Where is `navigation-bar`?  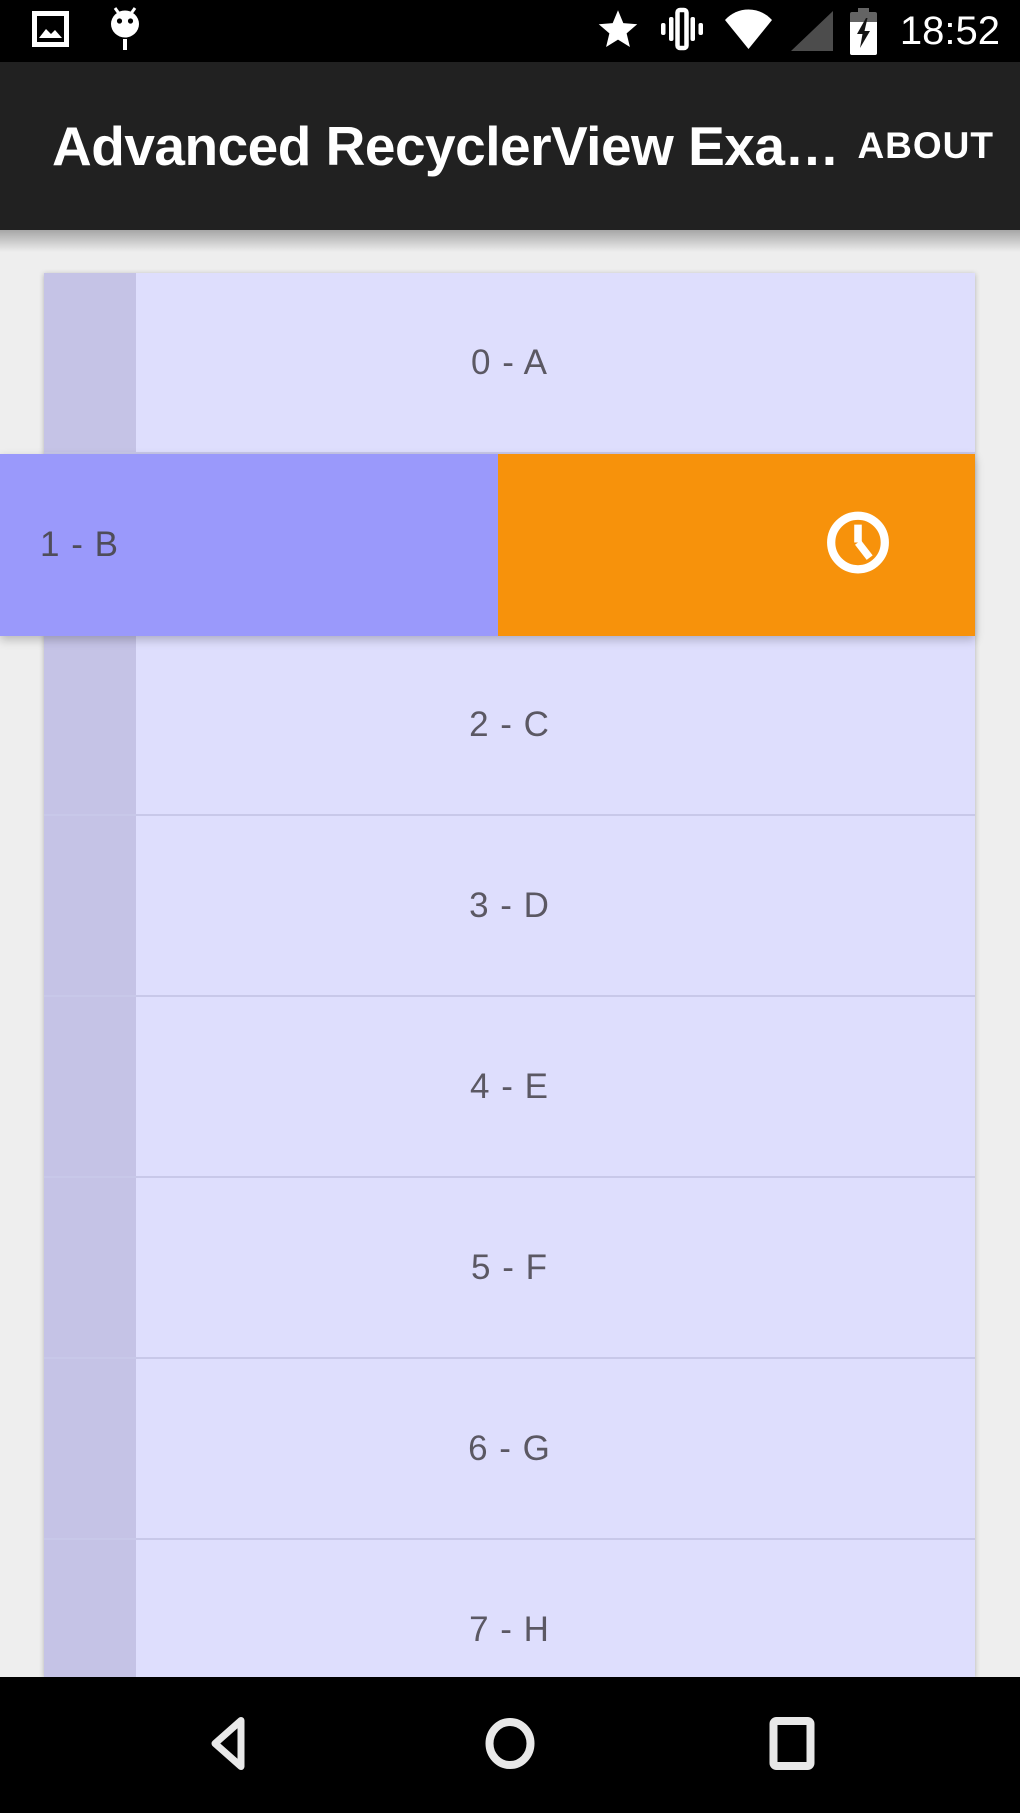
navigation-bar is located at coordinates (510, 1745).